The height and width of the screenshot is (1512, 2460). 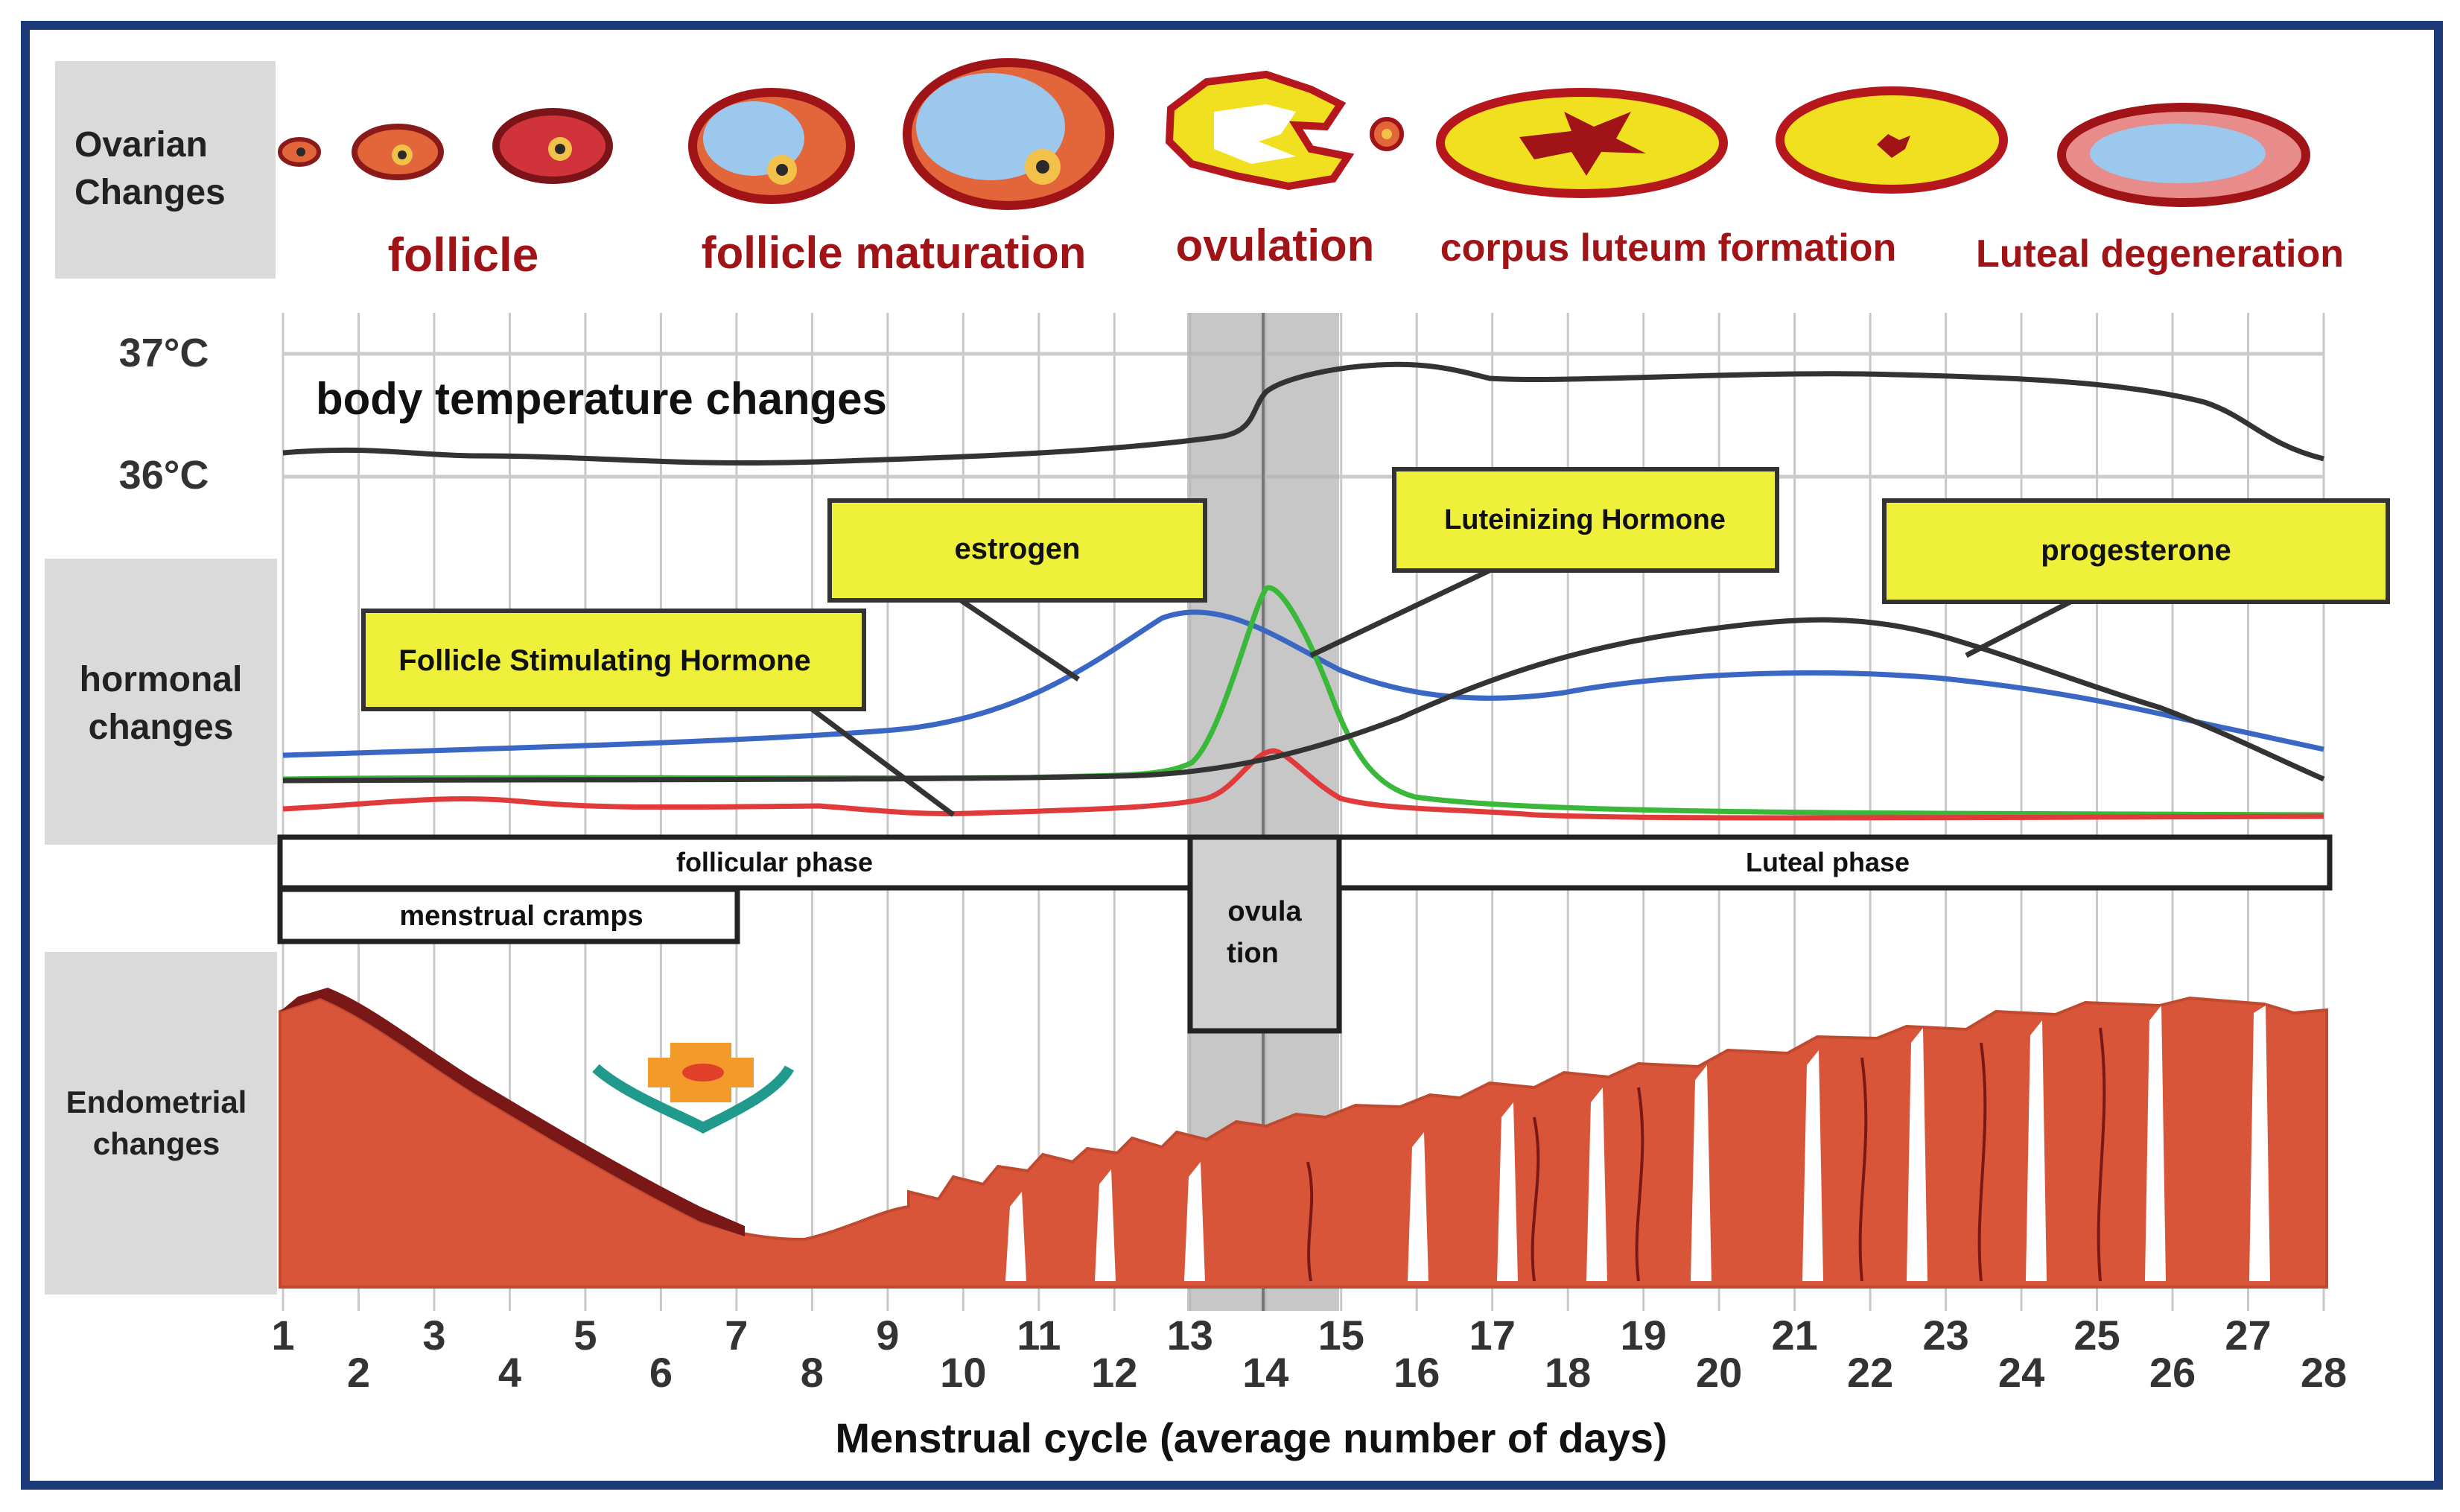 I want to click on luteal-phase-label: Luteal phase, so click(x=1828, y=862).